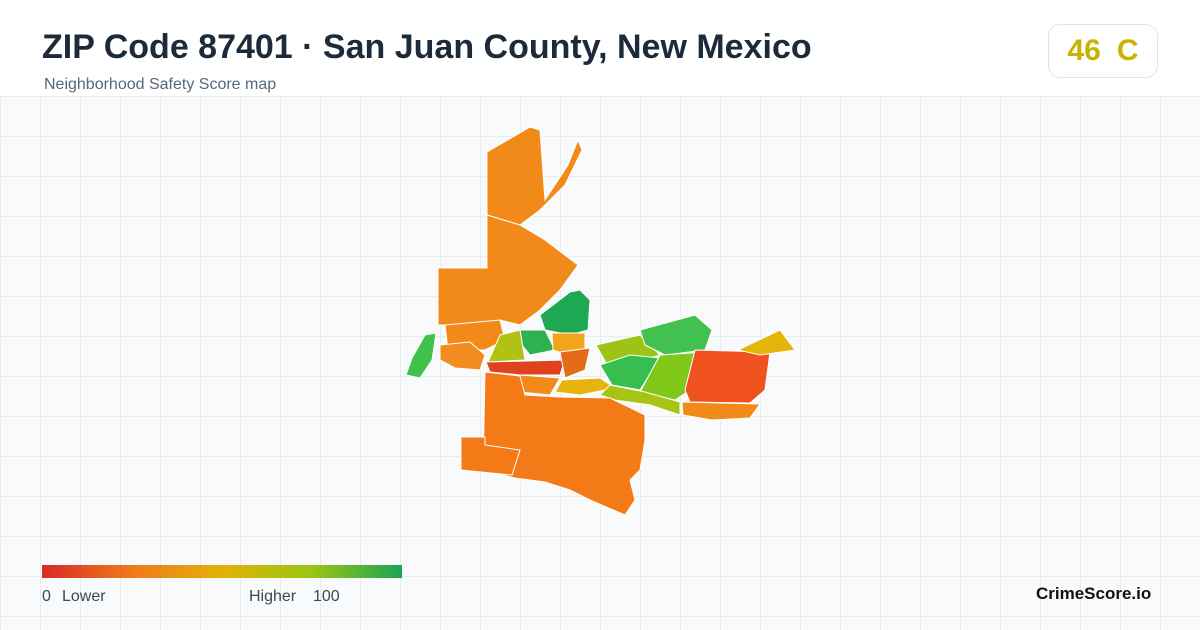 The width and height of the screenshot is (1200, 630). What do you see at coordinates (160, 84) in the screenshot?
I see `subtitle: Neighborhood Safety Score map` at bounding box center [160, 84].